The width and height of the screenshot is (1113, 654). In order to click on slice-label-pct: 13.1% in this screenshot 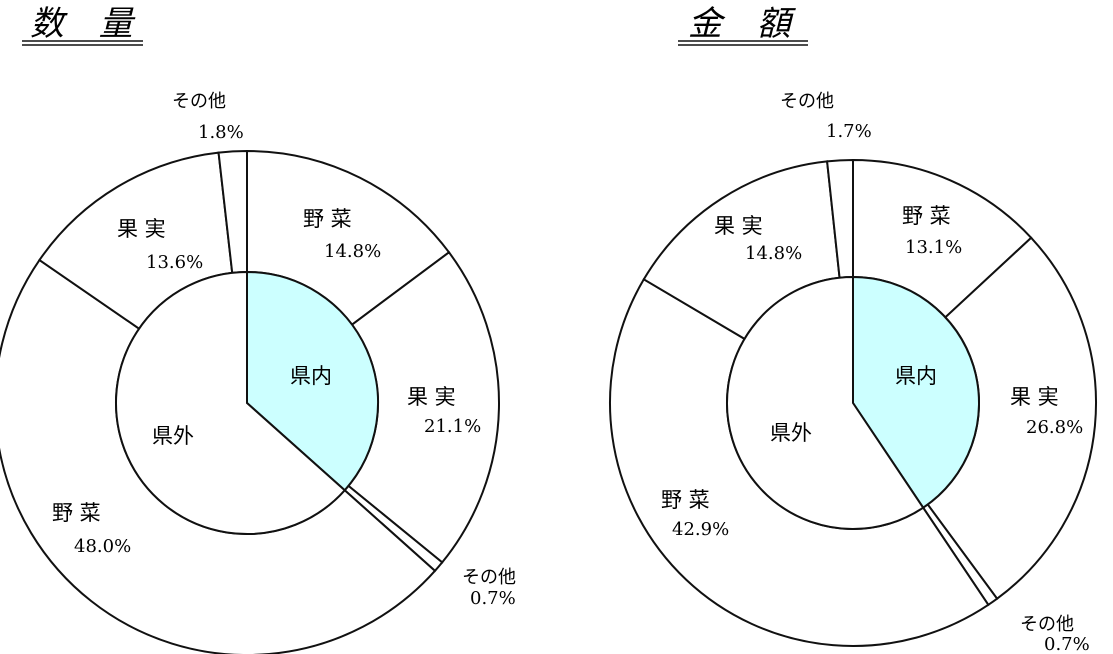, I will do `click(933, 247)`.